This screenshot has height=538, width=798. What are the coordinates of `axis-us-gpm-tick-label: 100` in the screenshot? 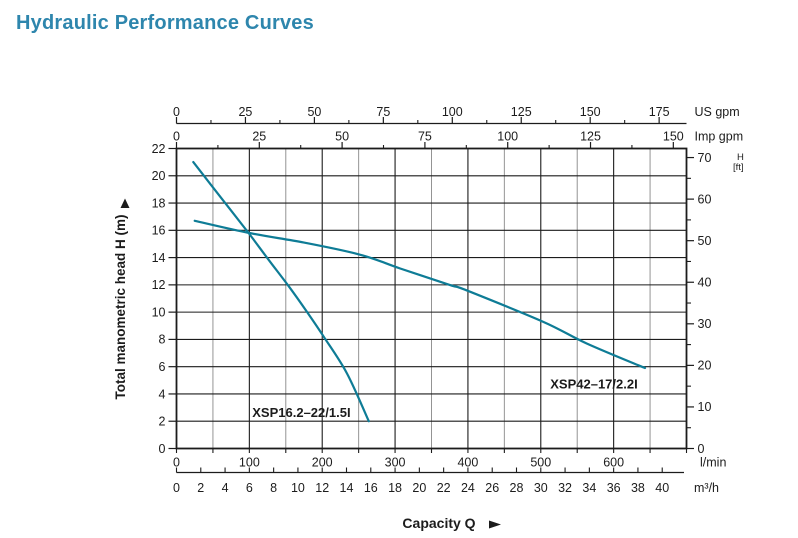 It's located at (452, 112).